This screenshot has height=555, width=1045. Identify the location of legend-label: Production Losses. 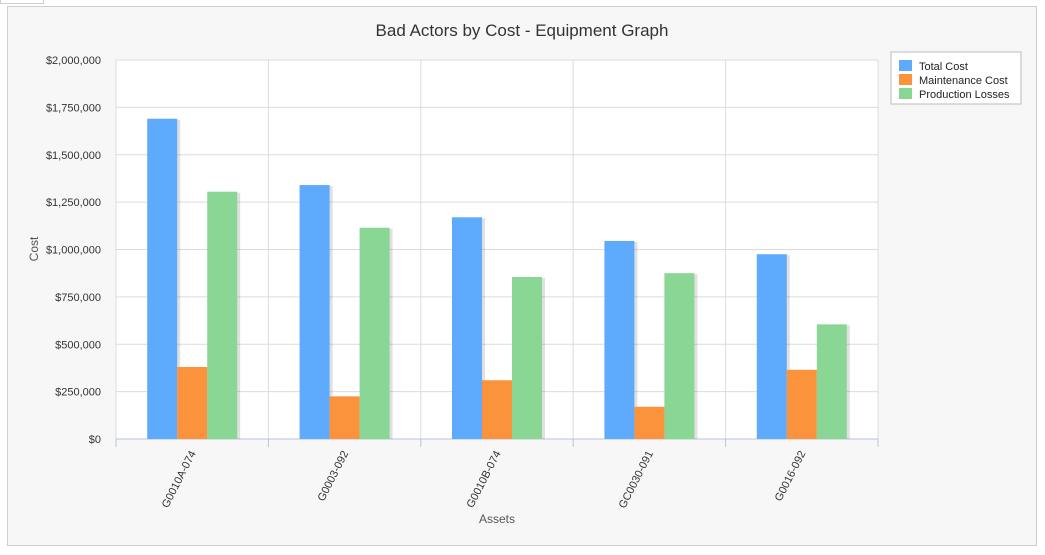
(964, 95).